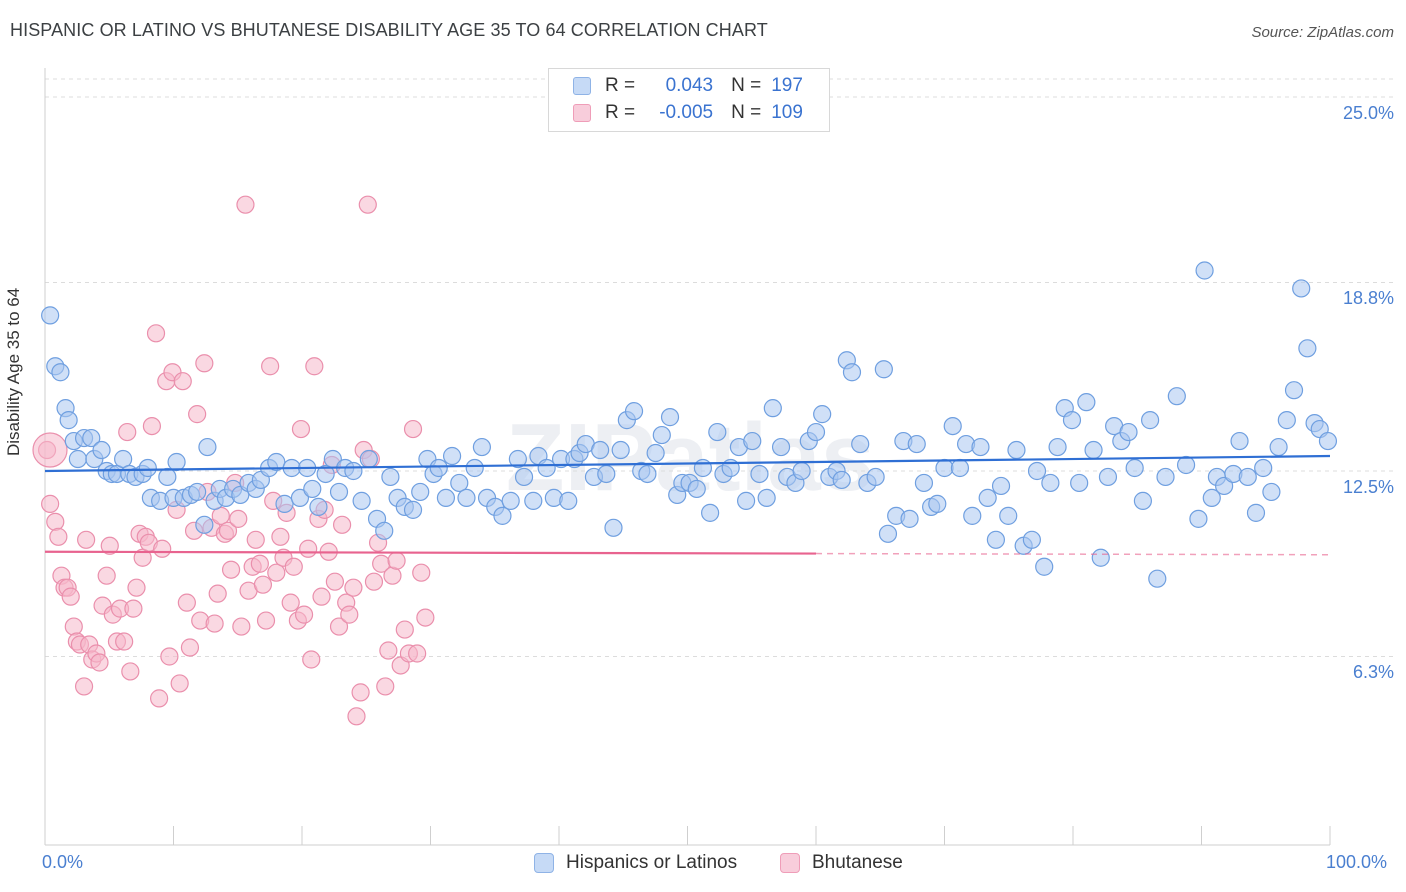 The width and height of the screenshot is (1406, 892). Describe the element at coordinates (841, 863) in the screenshot. I see `series-legend-bhutanese: Bhutanese` at that location.